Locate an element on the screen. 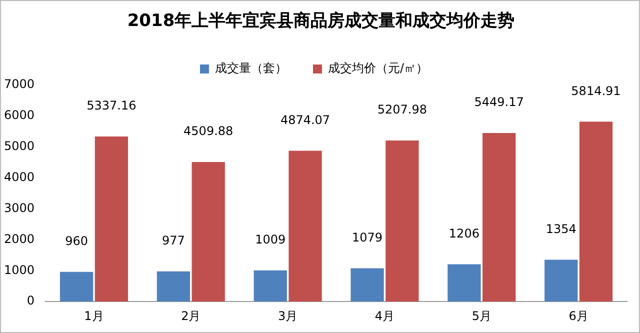  x-tick-label: 6月 is located at coordinates (578, 315).